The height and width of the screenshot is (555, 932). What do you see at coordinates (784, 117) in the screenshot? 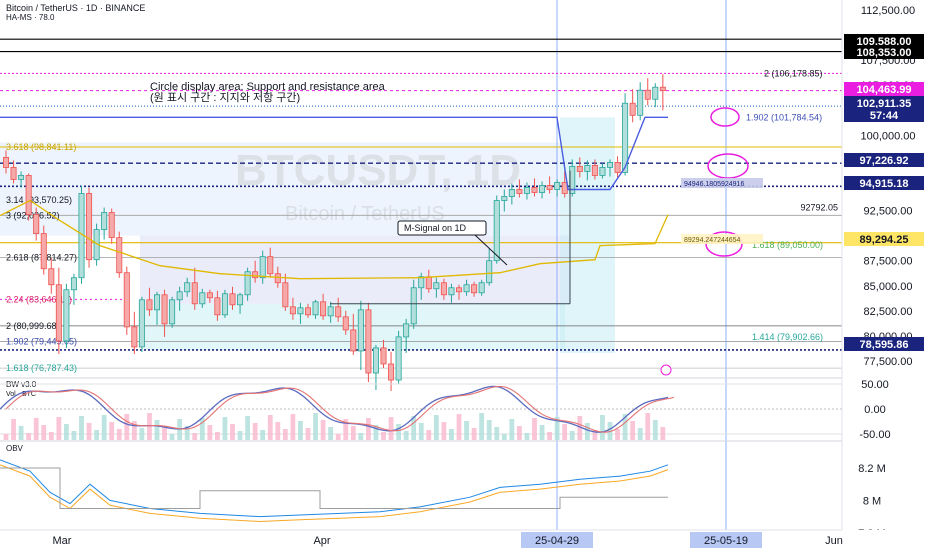
I see `fib-level-label: 1.902 (101,784.54)` at bounding box center [784, 117].